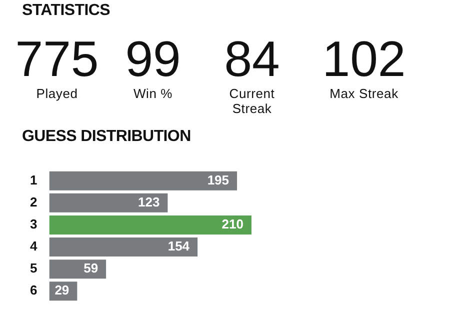 The width and height of the screenshot is (451, 330). What do you see at coordinates (252, 101) in the screenshot?
I see `category-label: Current Streak` at bounding box center [252, 101].